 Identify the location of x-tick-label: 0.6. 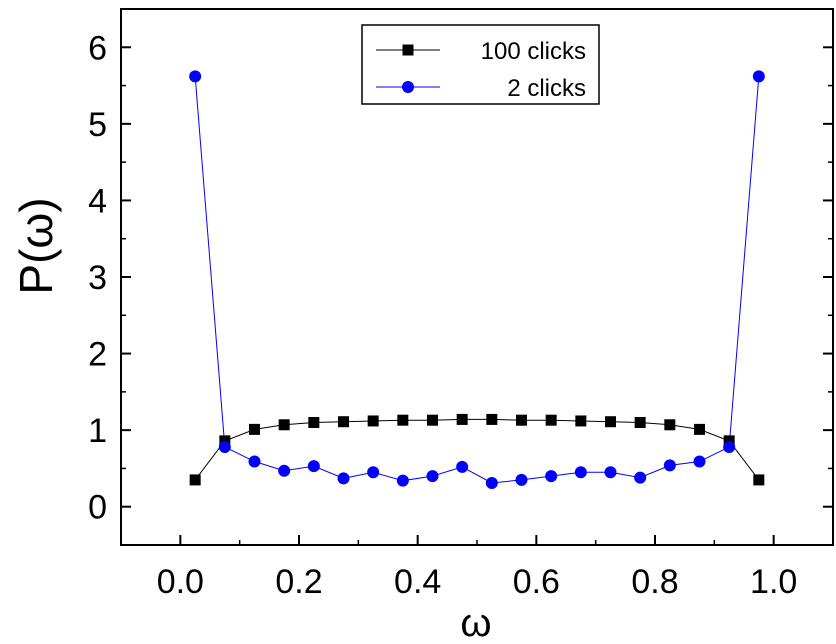
(536, 582).